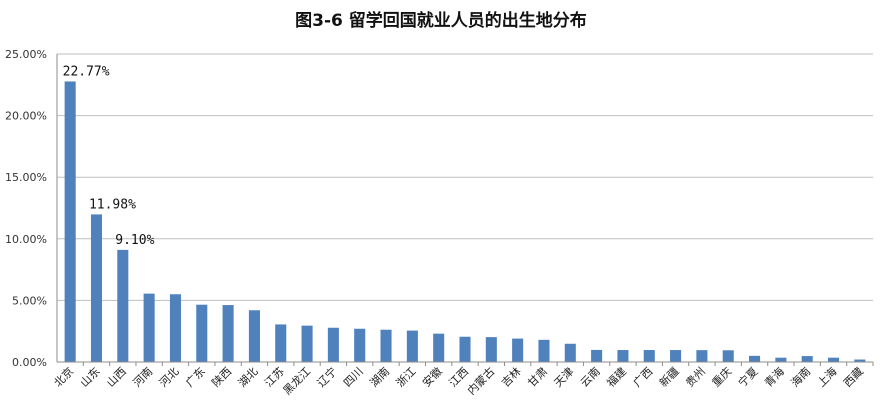 The height and width of the screenshot is (415, 883). I want to click on x-tick-label: 云南, so click(590, 377).